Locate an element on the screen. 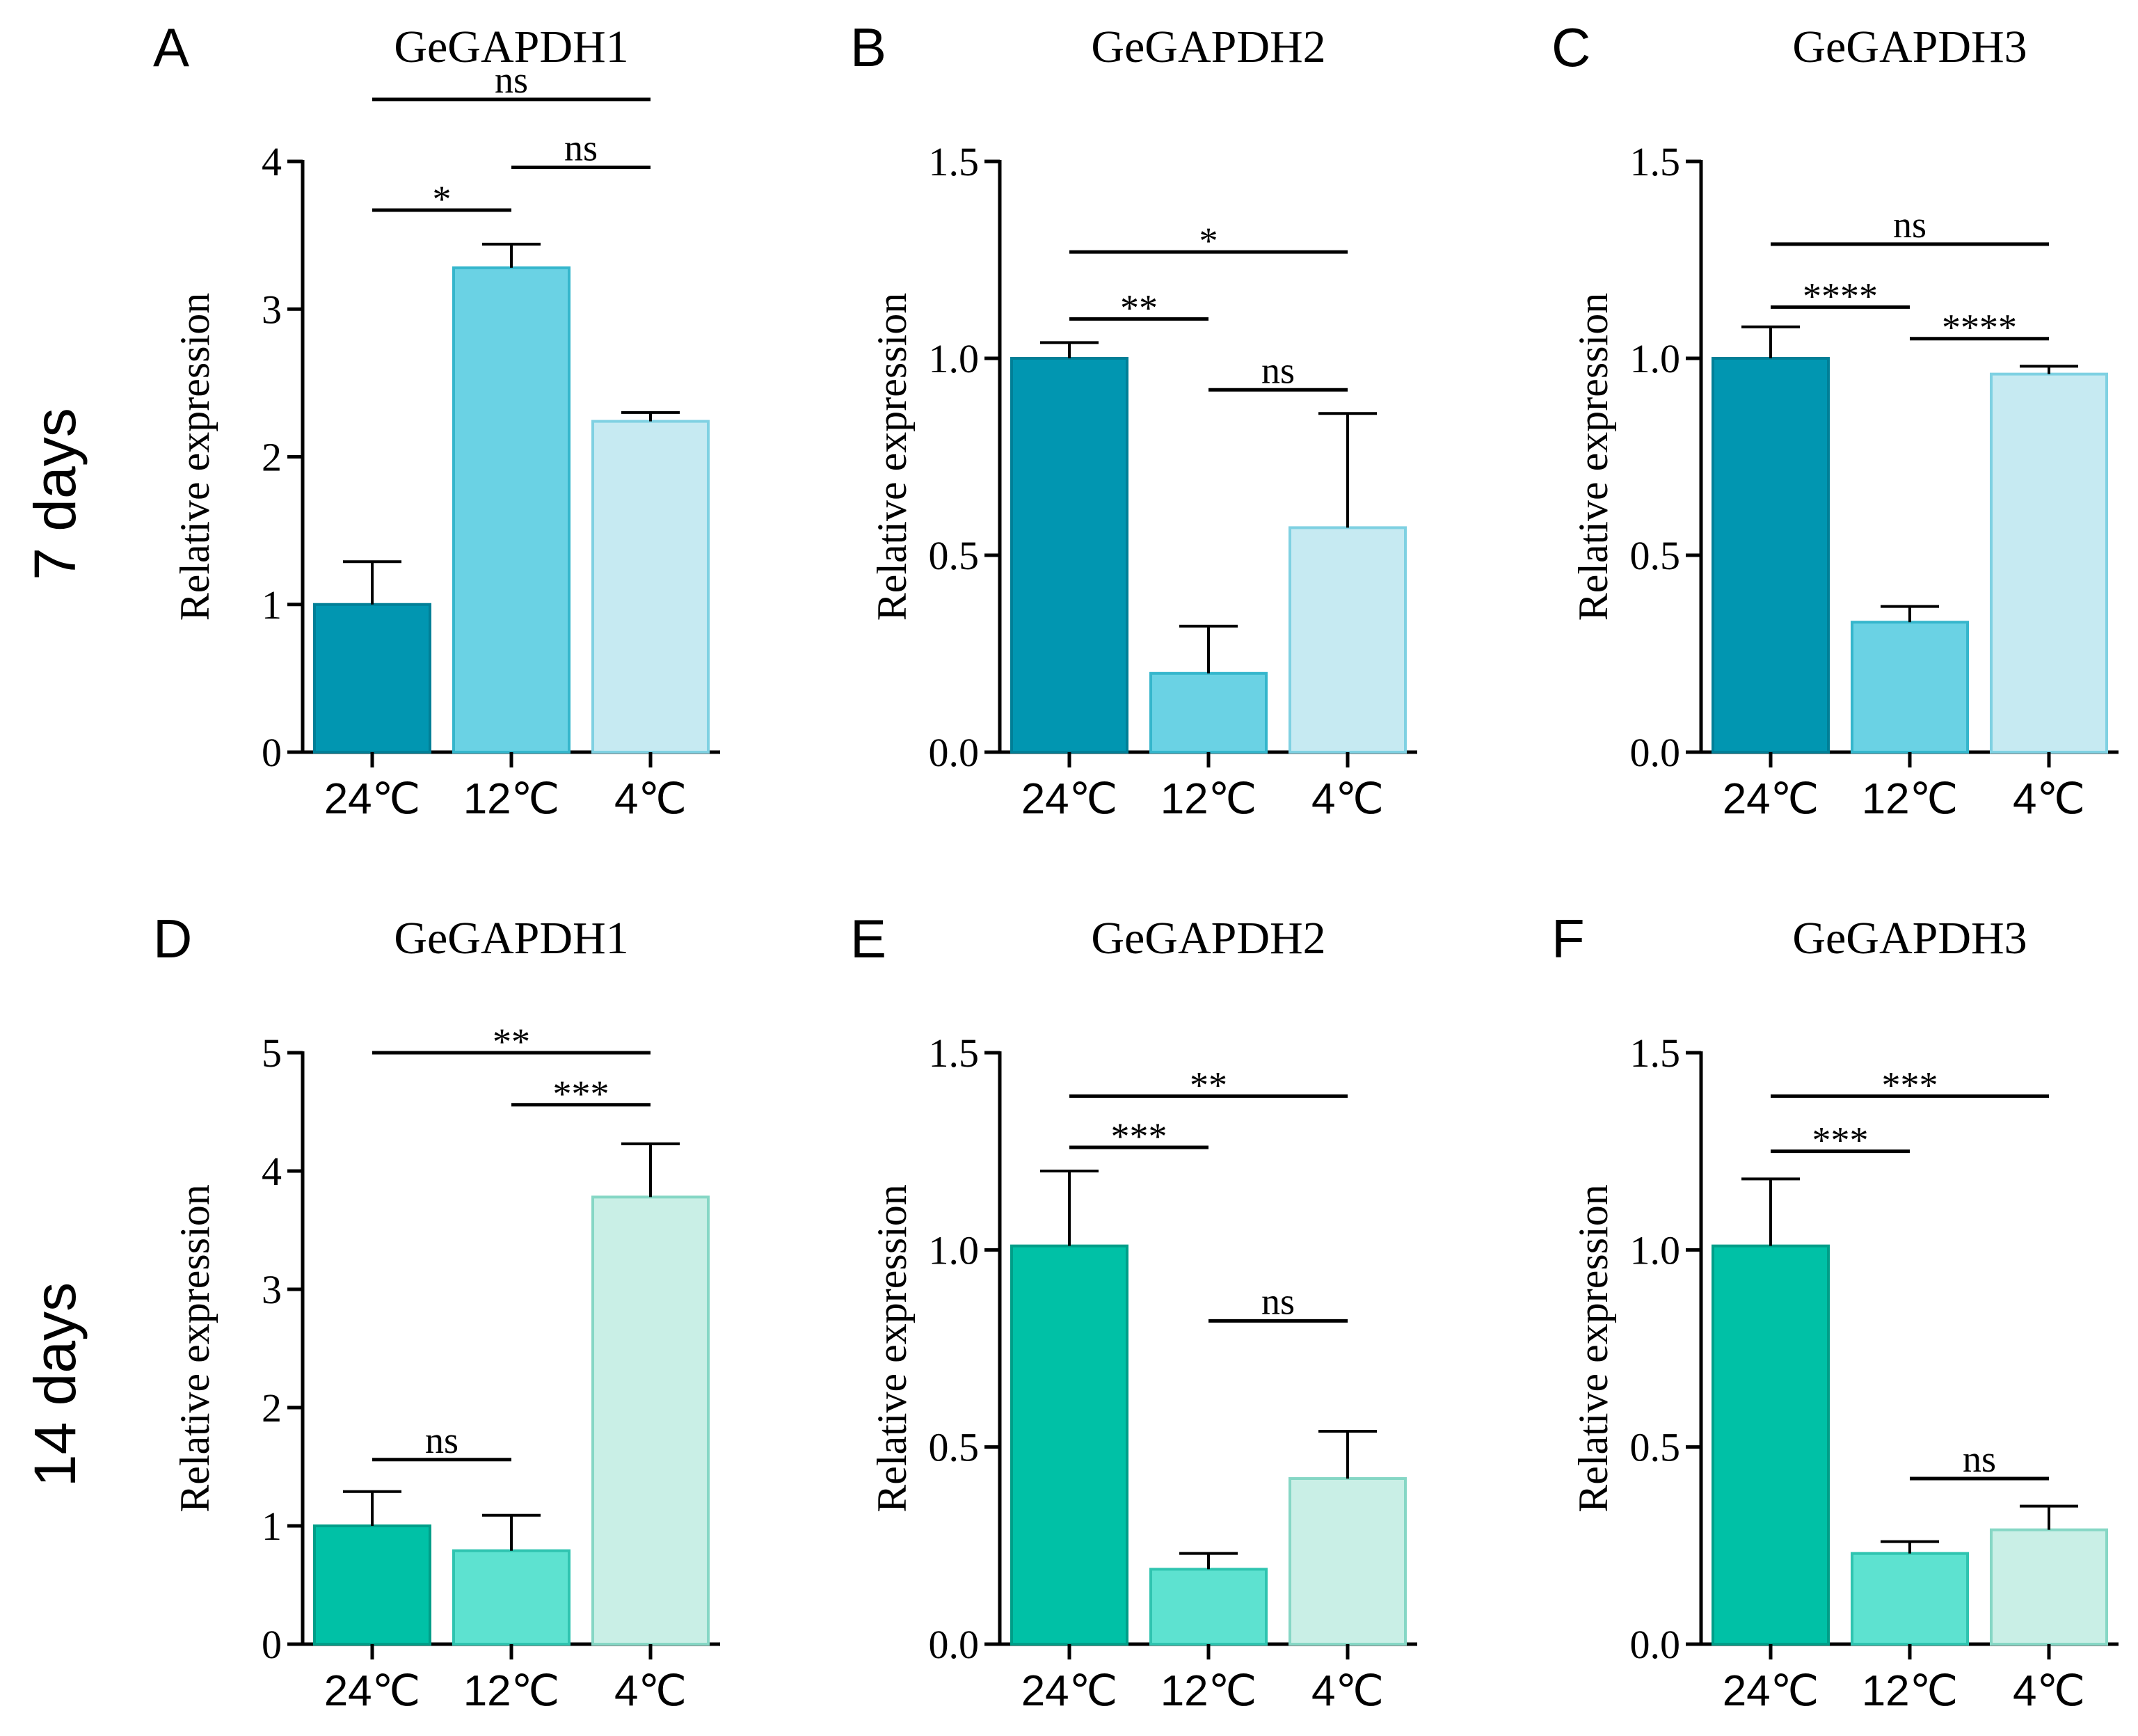 The height and width of the screenshot is (1736, 2138). y-tick-label: 5 is located at coordinates (272, 1053).